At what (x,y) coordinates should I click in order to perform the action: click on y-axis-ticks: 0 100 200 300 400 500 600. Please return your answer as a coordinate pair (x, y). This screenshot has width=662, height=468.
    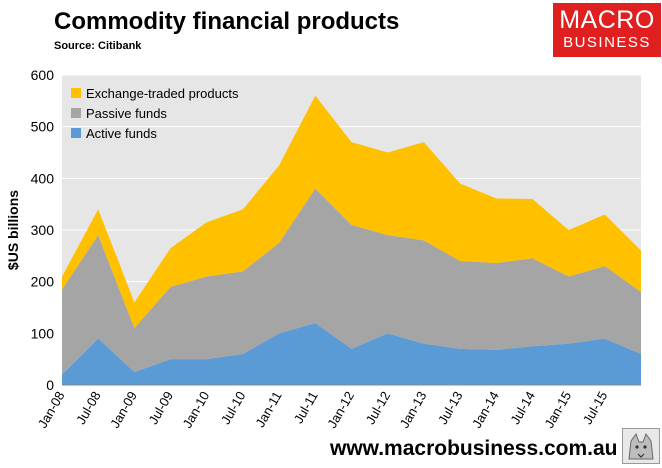
    Looking at the image, I should click on (43, 230).